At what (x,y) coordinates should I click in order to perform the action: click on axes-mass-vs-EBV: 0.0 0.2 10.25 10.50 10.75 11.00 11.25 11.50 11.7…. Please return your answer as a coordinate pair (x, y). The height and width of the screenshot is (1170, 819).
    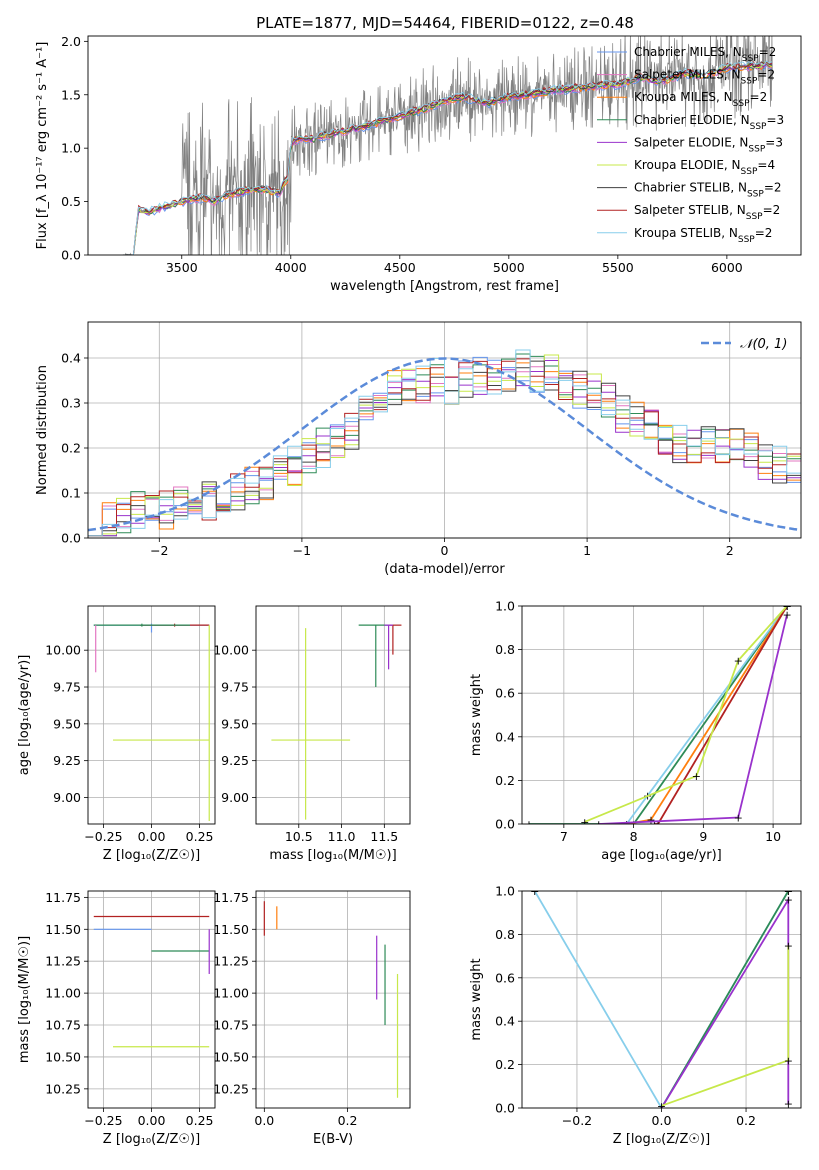
    Looking at the image, I should click on (312, 1018).